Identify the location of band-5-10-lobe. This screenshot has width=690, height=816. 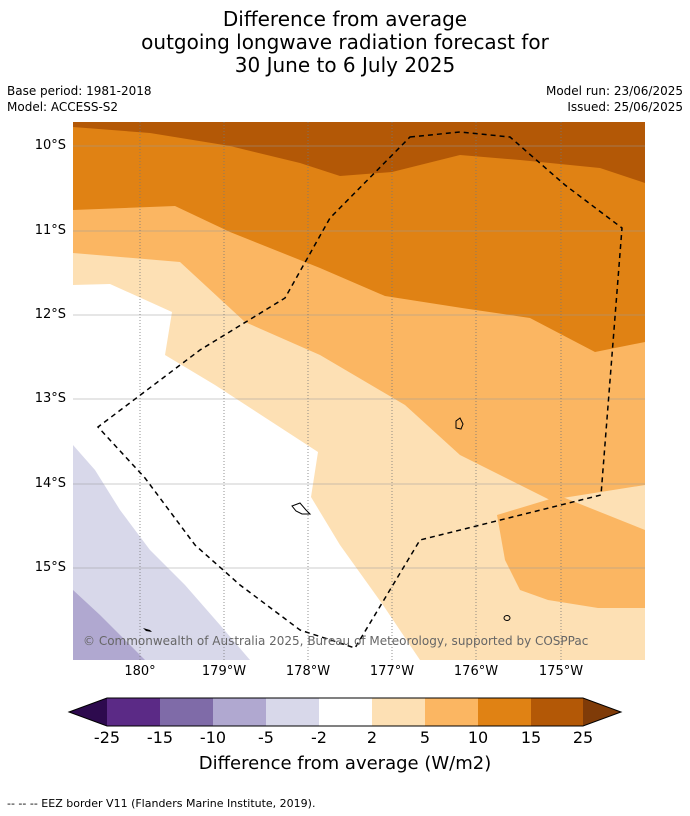
(571, 552).